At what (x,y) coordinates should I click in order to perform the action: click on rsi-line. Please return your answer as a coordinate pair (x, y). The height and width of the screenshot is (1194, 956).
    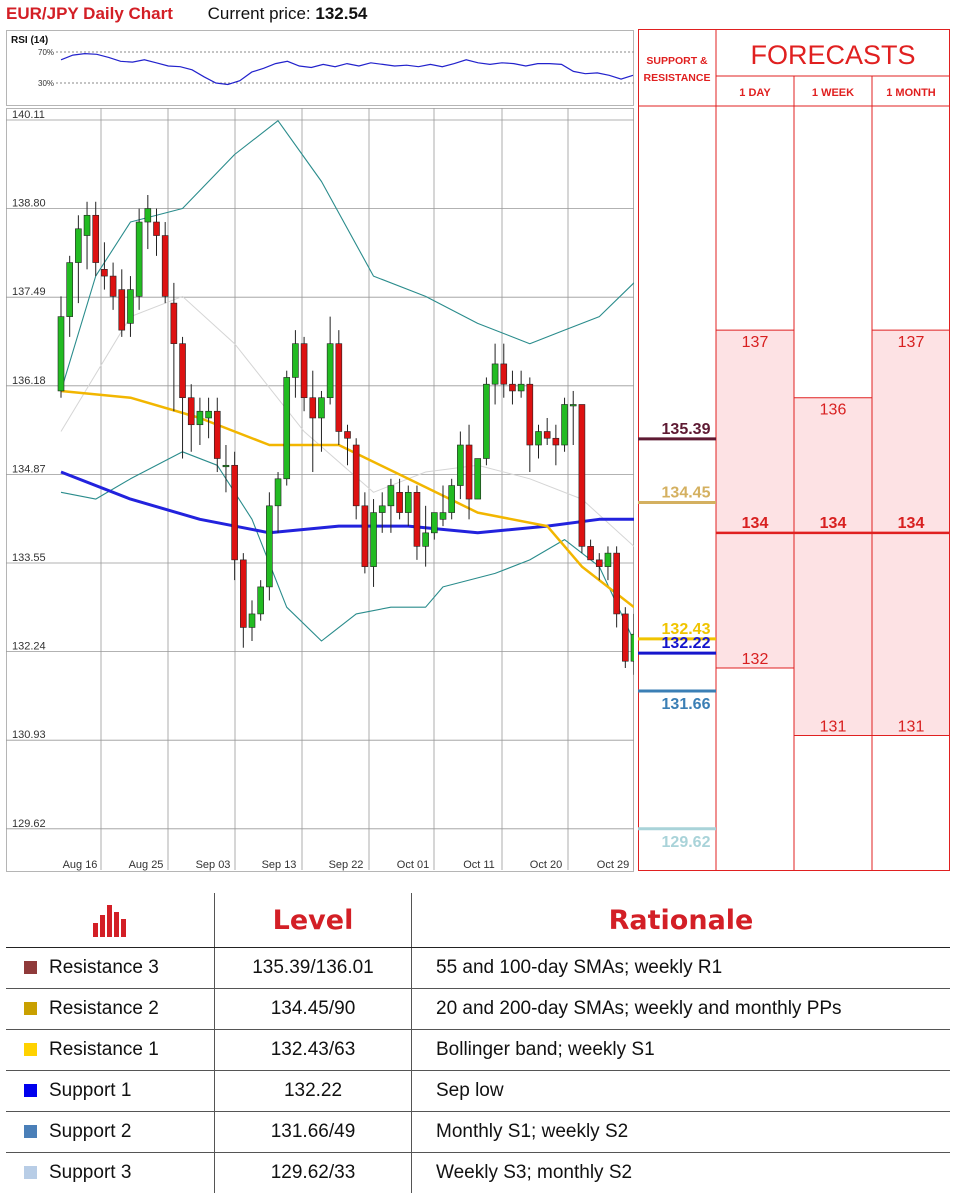
    Looking at the image, I should click on (347, 69).